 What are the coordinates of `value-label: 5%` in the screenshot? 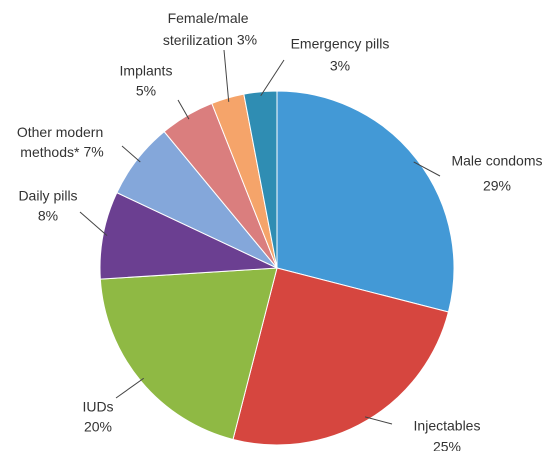 It's located at (146, 91).